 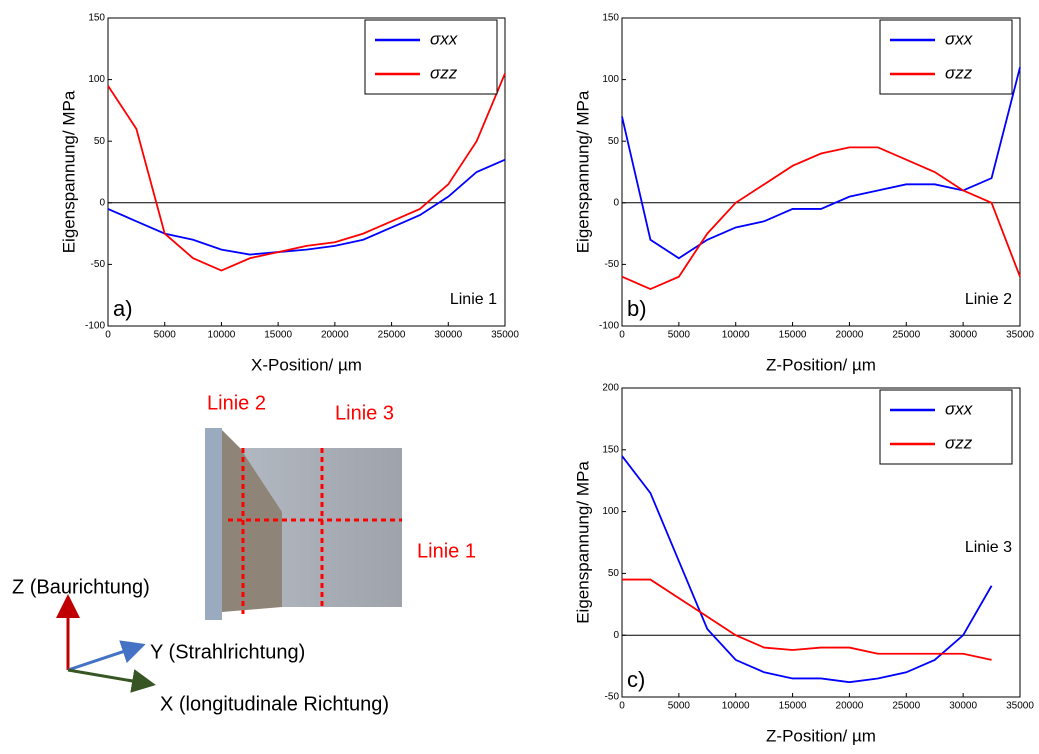 I want to click on diagram-label: Z (Baurichtung), so click(x=81, y=587).